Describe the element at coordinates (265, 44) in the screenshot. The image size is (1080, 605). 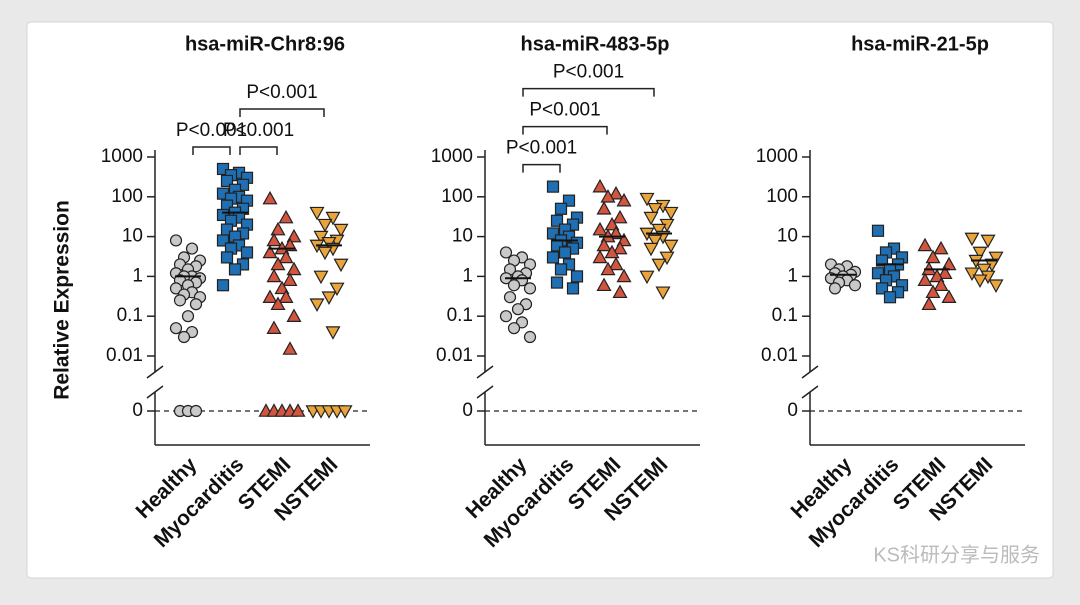
I see `chart-title: hsa-miR-Chr8:96` at that location.